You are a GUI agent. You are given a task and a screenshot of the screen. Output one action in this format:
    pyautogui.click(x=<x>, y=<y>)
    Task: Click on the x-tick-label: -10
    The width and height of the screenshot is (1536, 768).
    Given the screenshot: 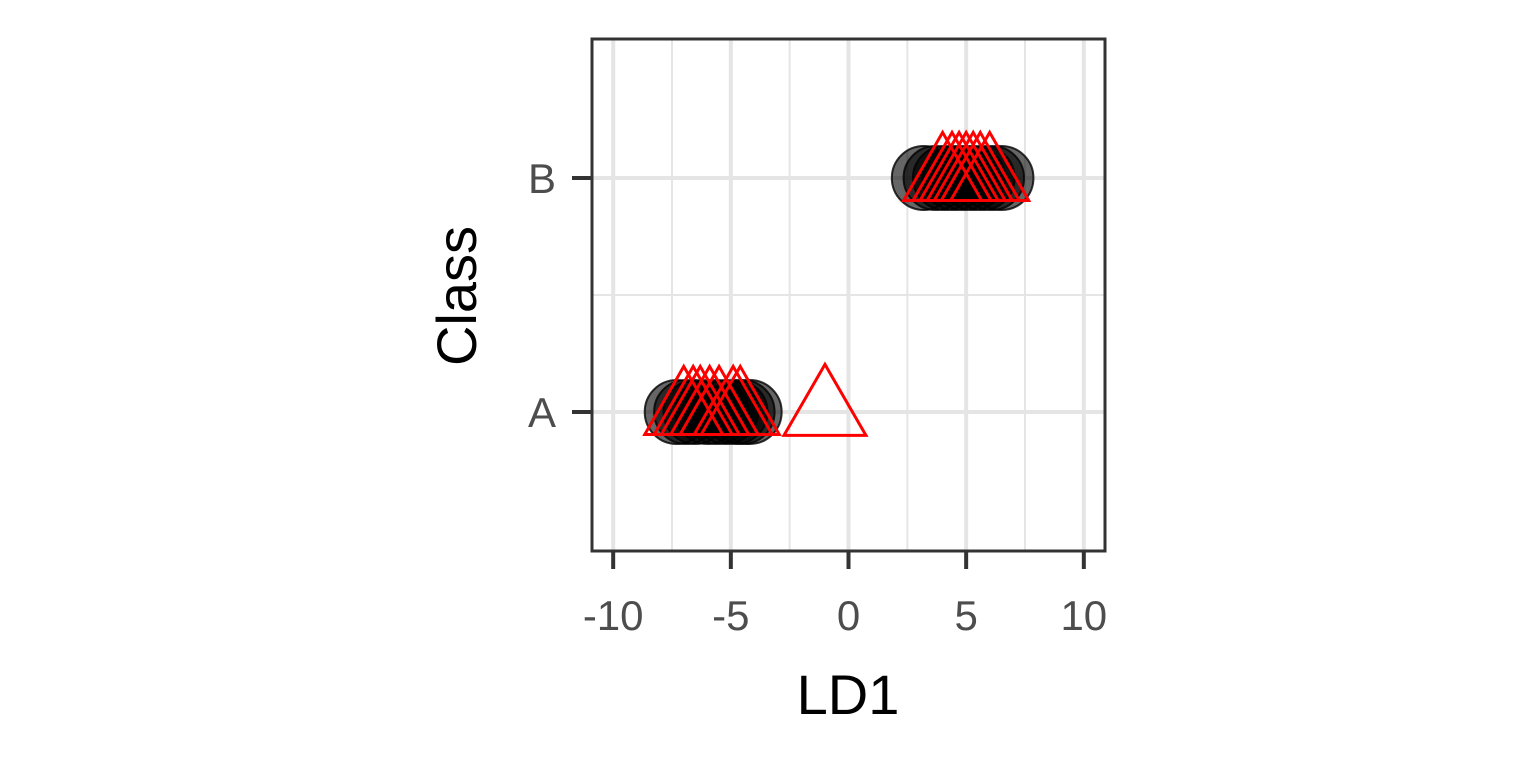 What is the action you would take?
    pyautogui.click(x=613, y=615)
    